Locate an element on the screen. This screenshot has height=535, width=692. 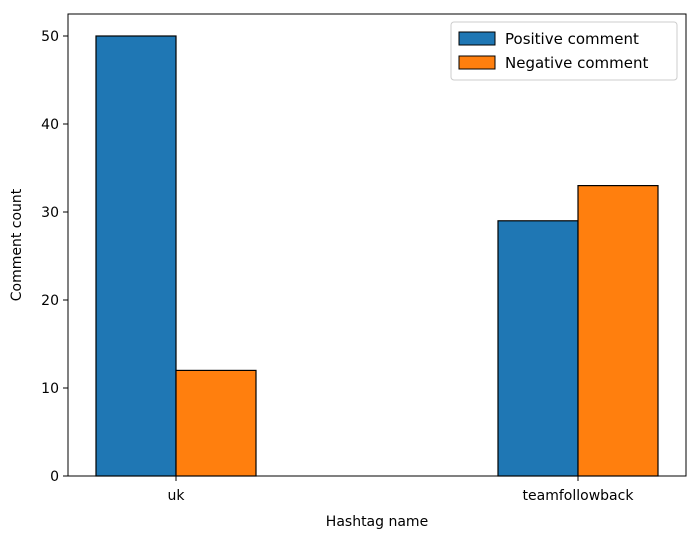
bar-negative-teamfollowback is located at coordinates (618, 331).